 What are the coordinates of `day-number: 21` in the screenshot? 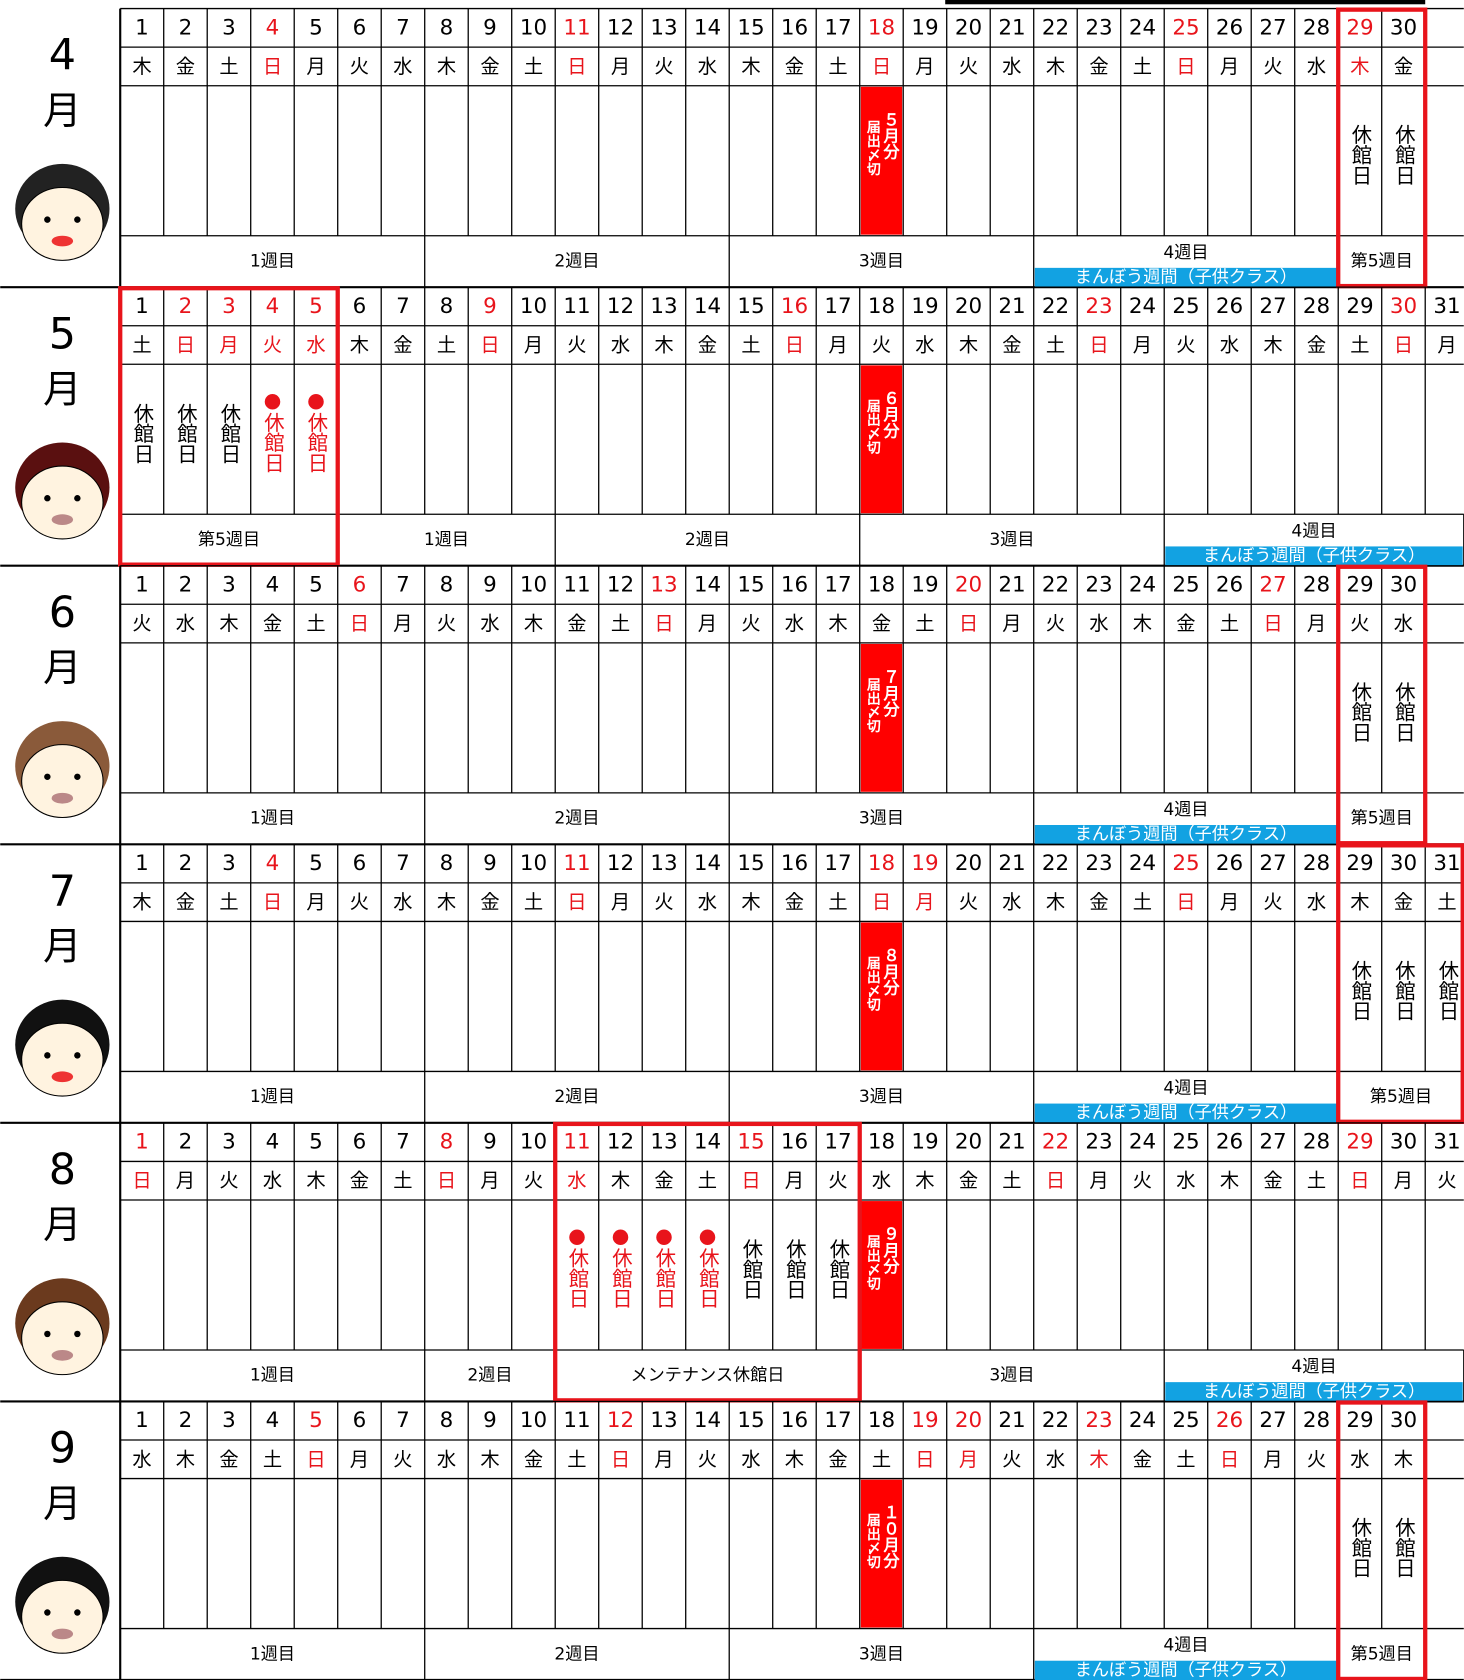 It's located at (1011, 585).